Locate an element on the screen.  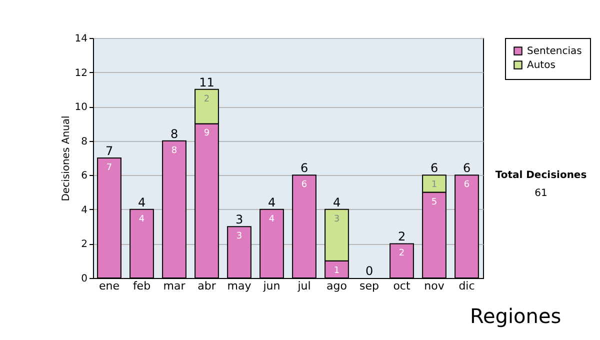
x-tick-label: feb is located at coordinates (141, 286).